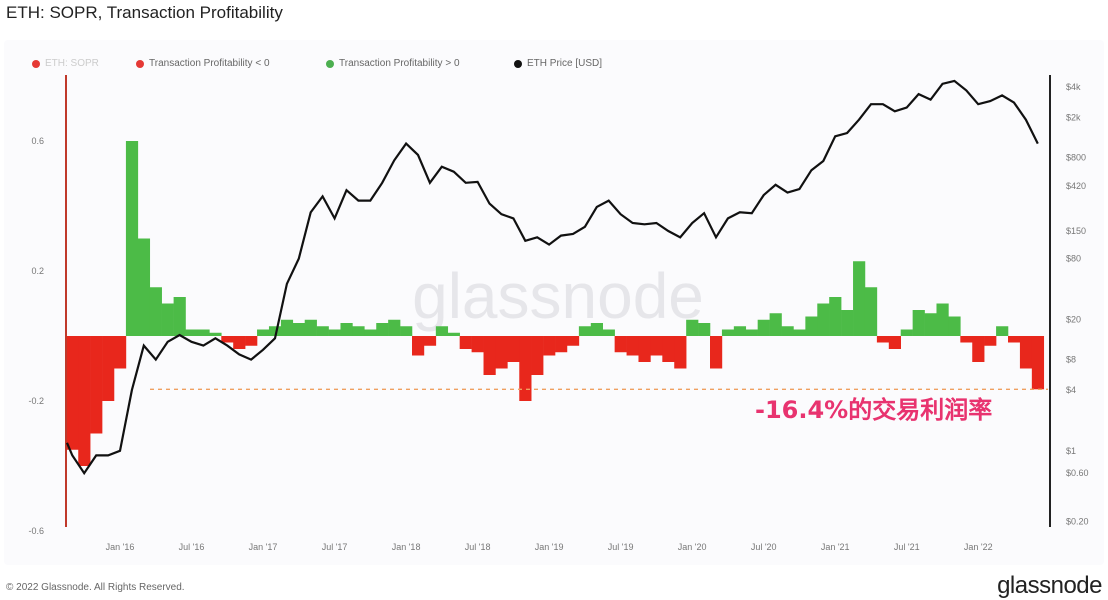 Image resolution: width=1108 pixels, height=600 pixels. What do you see at coordinates (1073, 259) in the screenshot?
I see `right-tick-label: $80` at bounding box center [1073, 259].